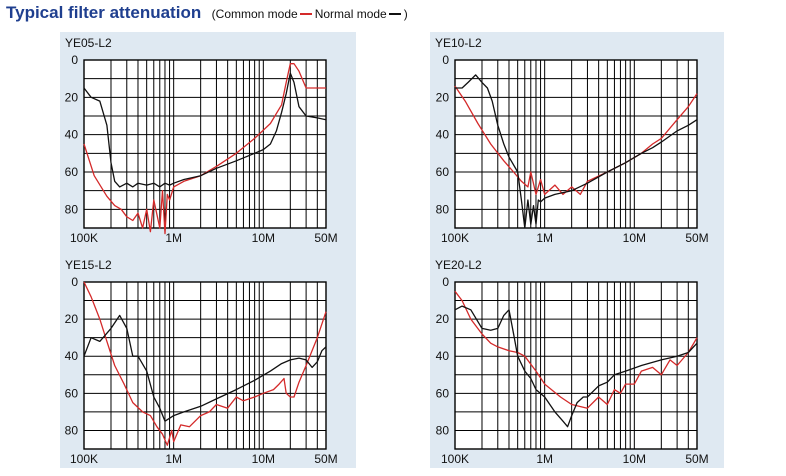 Image resolution: width=786 pixels, height=476 pixels. What do you see at coordinates (305, 13) in the screenshot?
I see `common-mode-swatch` at bounding box center [305, 13].